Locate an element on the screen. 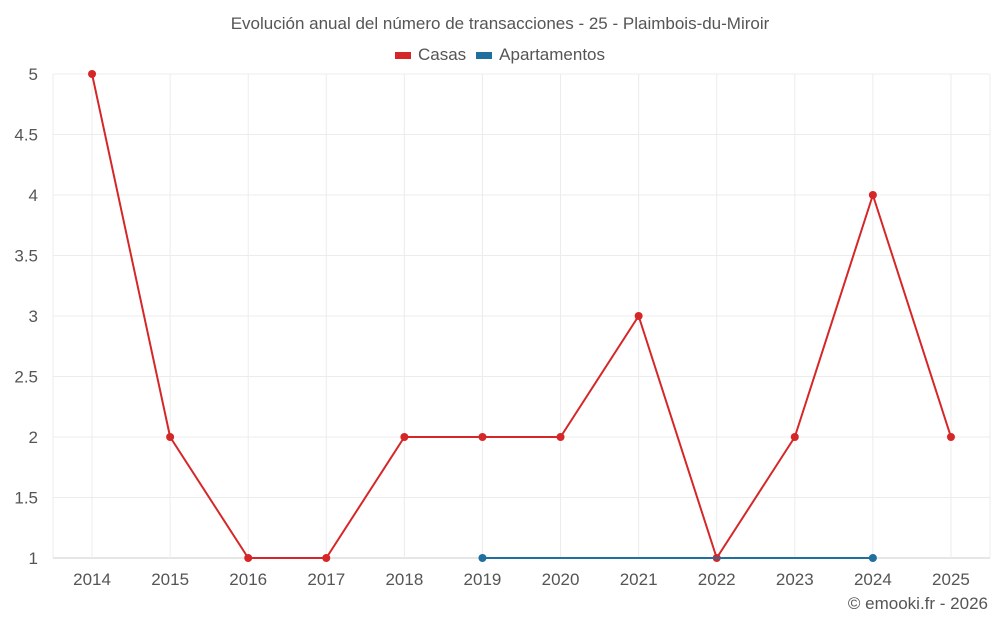  x-tick-label: 2020 is located at coordinates (561, 579).